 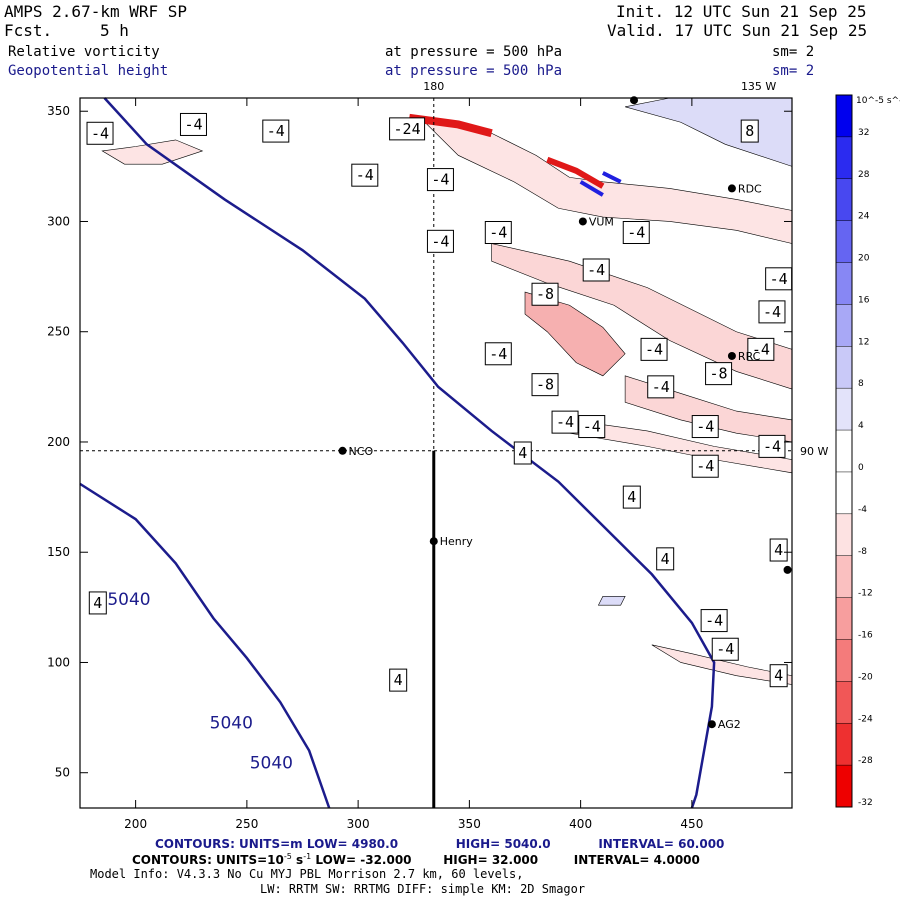 What do you see at coordinates (433, 86) in the screenshot?
I see `meridian-label-180: 180` at bounding box center [433, 86].